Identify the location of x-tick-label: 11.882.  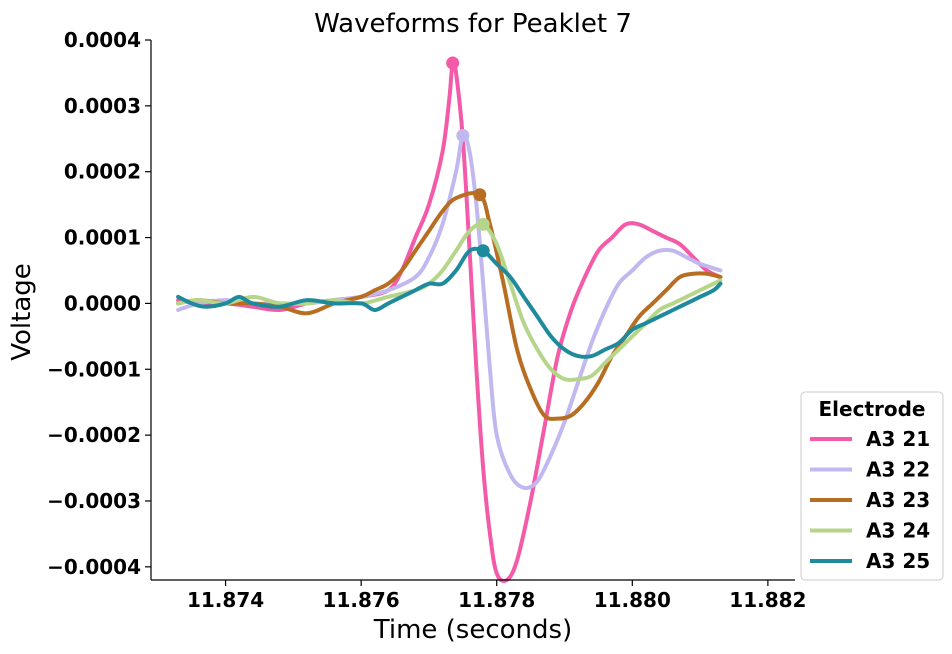
(767, 600).